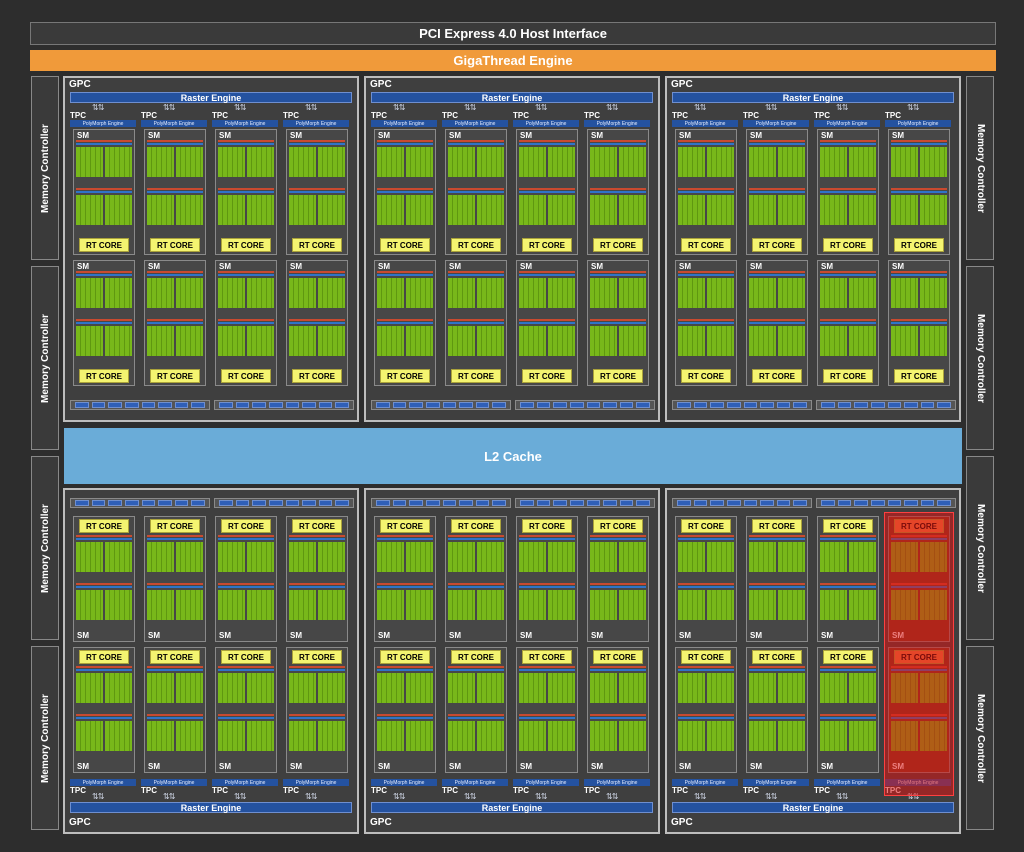 The height and width of the screenshot is (852, 1024). Describe the element at coordinates (682, 822) in the screenshot. I see `gpc-label: GPC` at that location.